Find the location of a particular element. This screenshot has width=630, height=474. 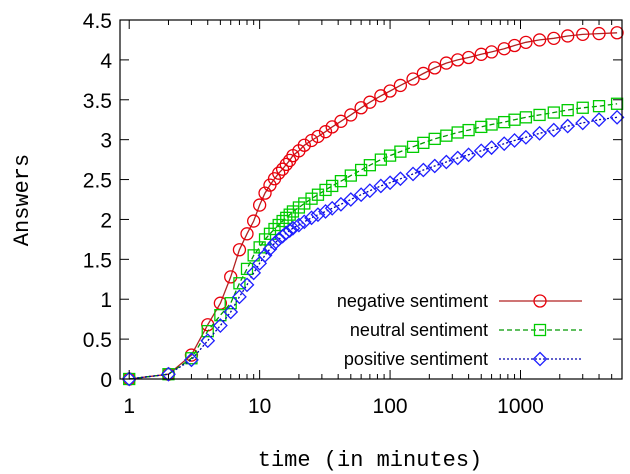

x-tick-label: 100 is located at coordinates (390, 406).